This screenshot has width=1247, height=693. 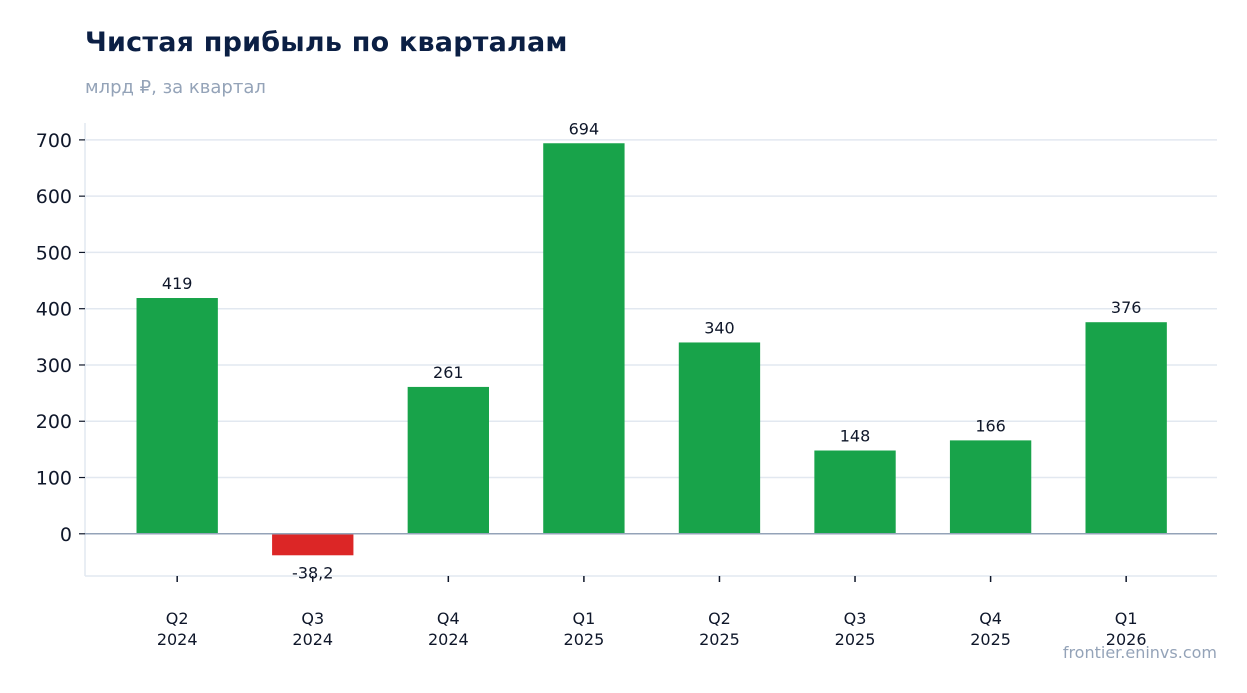 What do you see at coordinates (312, 572) in the screenshot?
I see `data-label: -38,2` at bounding box center [312, 572].